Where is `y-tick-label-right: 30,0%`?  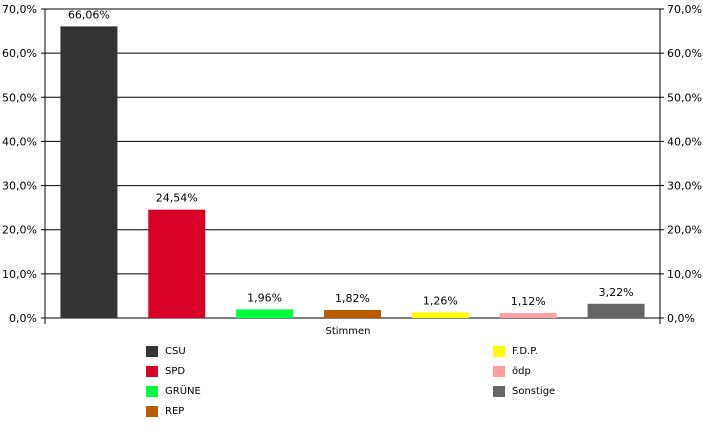 y-tick-label-right: 30,0% is located at coordinates (684, 186).